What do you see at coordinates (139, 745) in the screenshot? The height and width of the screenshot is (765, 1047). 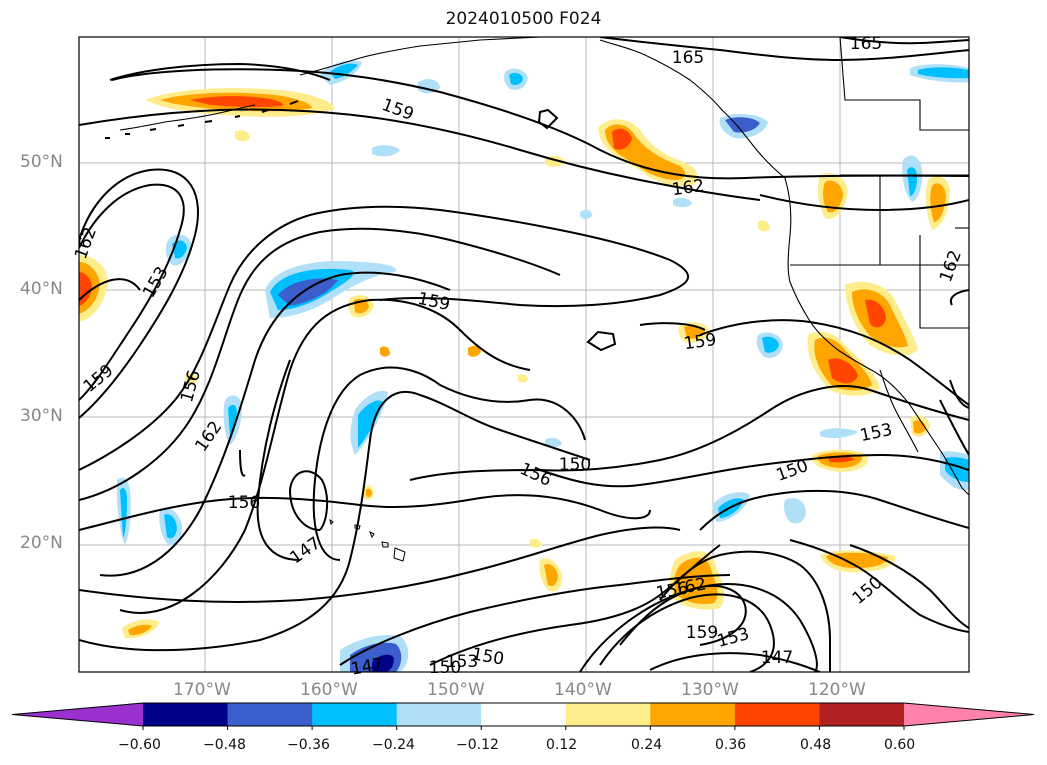 I see `colorbar-tick: −0.60` at bounding box center [139, 745].